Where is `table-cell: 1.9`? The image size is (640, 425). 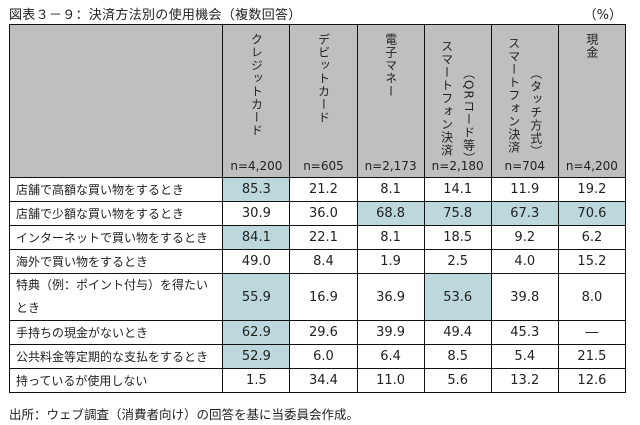
table-cell: 1.9 is located at coordinates (390, 261).